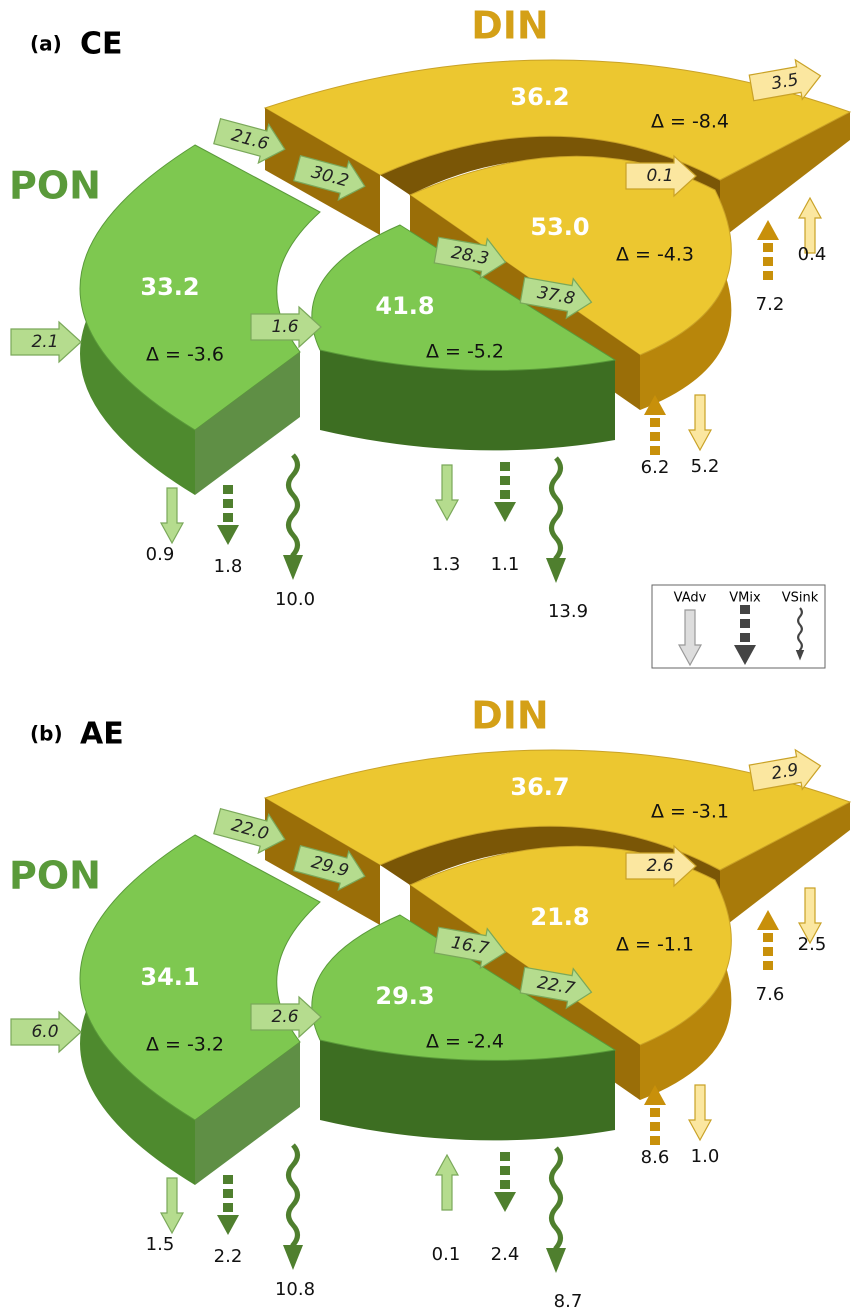 The image size is (851, 1311). Describe the element at coordinates (465, 1042) in the screenshot. I see `pool-delta: Δ = -2.4` at that location.